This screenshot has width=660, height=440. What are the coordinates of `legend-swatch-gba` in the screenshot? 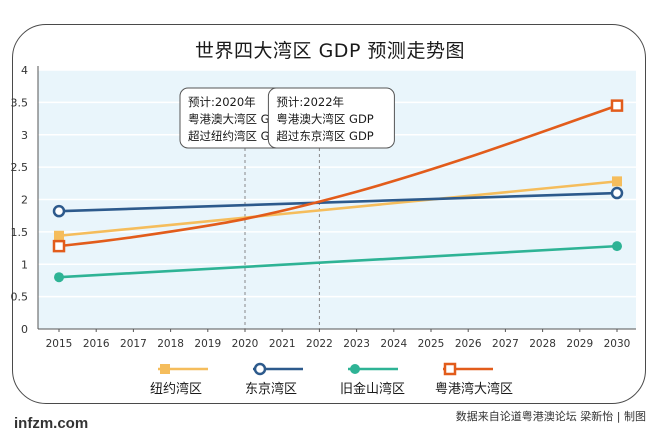 It's located at (468, 369).